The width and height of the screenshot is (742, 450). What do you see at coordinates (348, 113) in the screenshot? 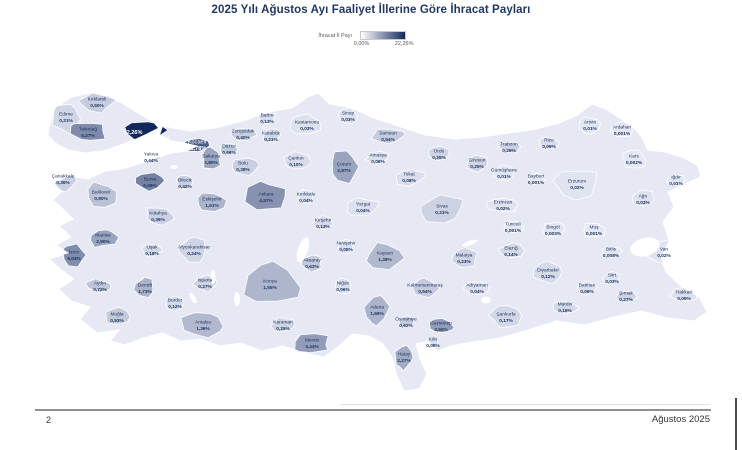
I see `province-name: Sinop` at bounding box center [348, 113].